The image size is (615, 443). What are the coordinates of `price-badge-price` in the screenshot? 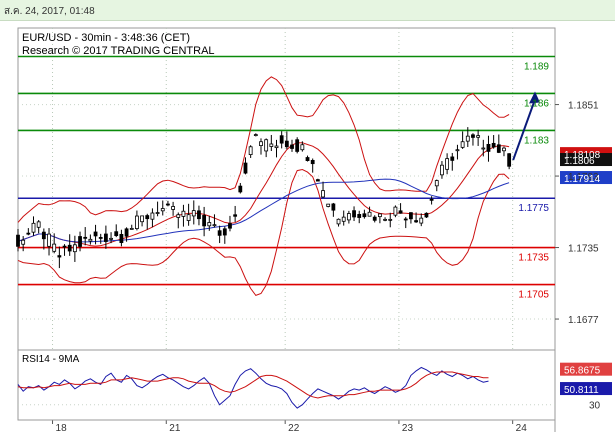 It's located at (586, 160).